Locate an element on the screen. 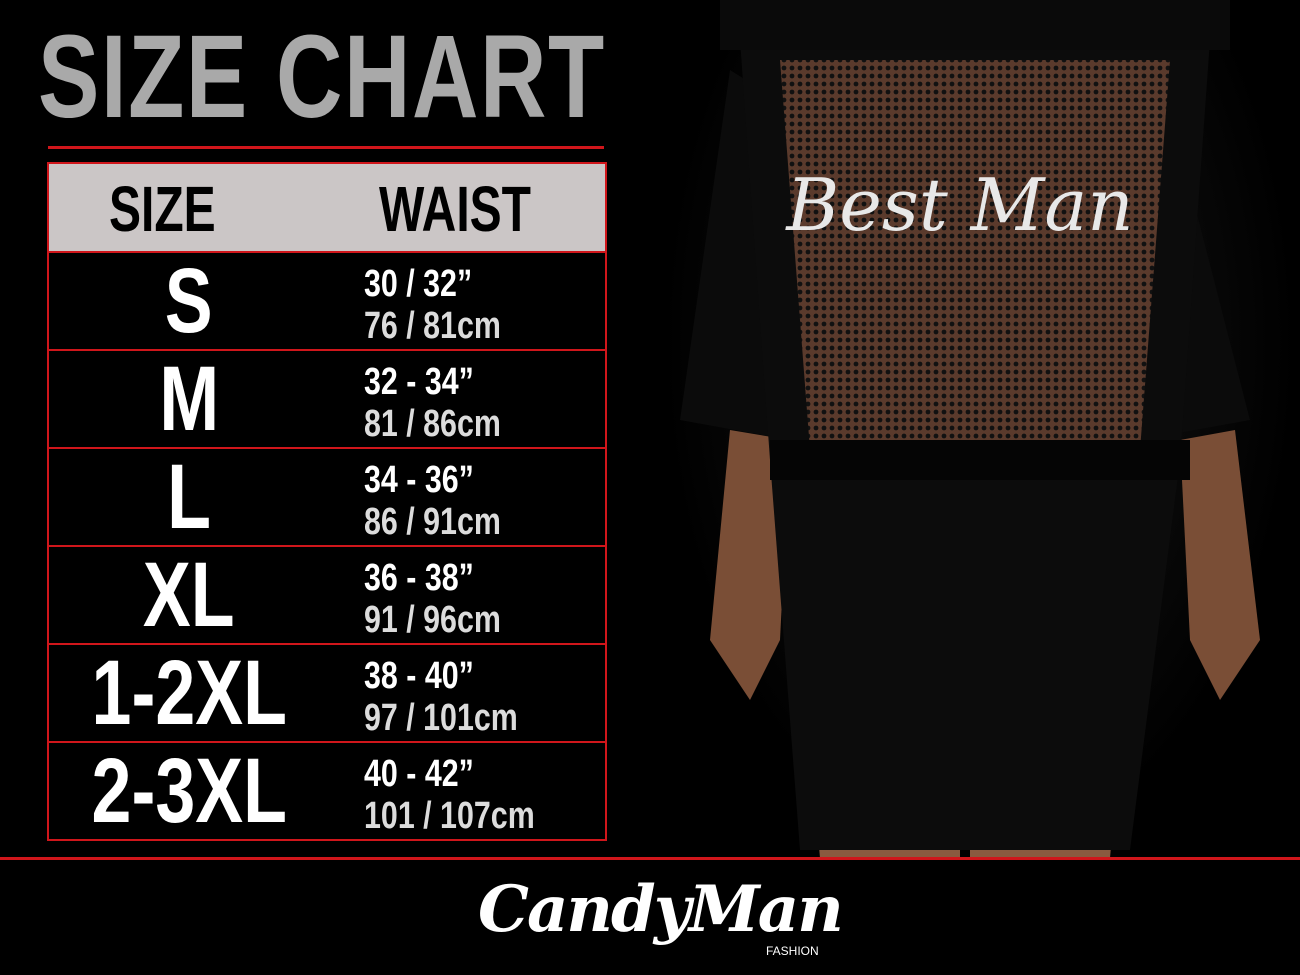 The width and height of the screenshot is (1300, 975). header-size: SIZE is located at coordinates (162, 209).